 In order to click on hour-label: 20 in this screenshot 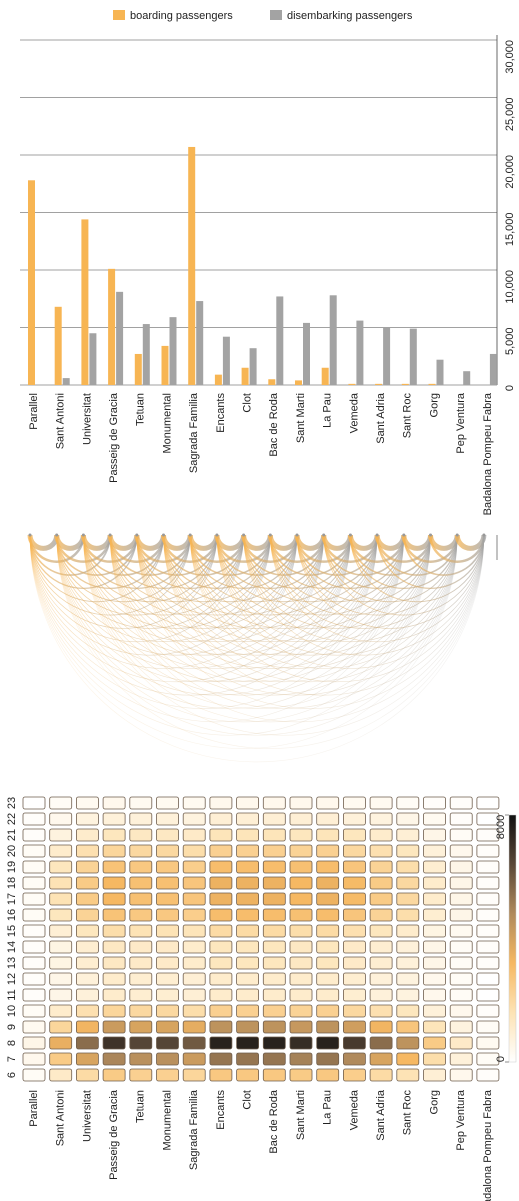, I will do `click(12, 851)`.